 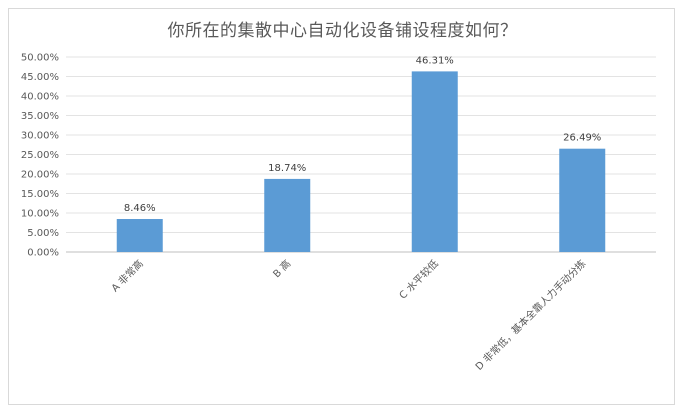 What do you see at coordinates (281, 268) in the screenshot?
I see `category-label: B 高` at bounding box center [281, 268].